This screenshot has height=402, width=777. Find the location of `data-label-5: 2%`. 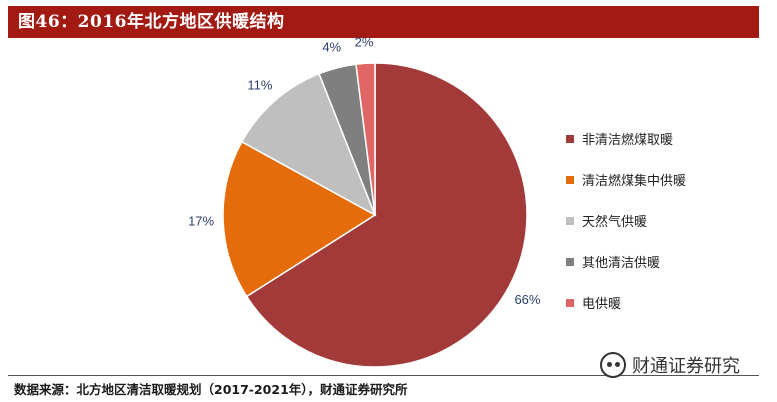

data-label-5: 2% is located at coordinates (364, 41).